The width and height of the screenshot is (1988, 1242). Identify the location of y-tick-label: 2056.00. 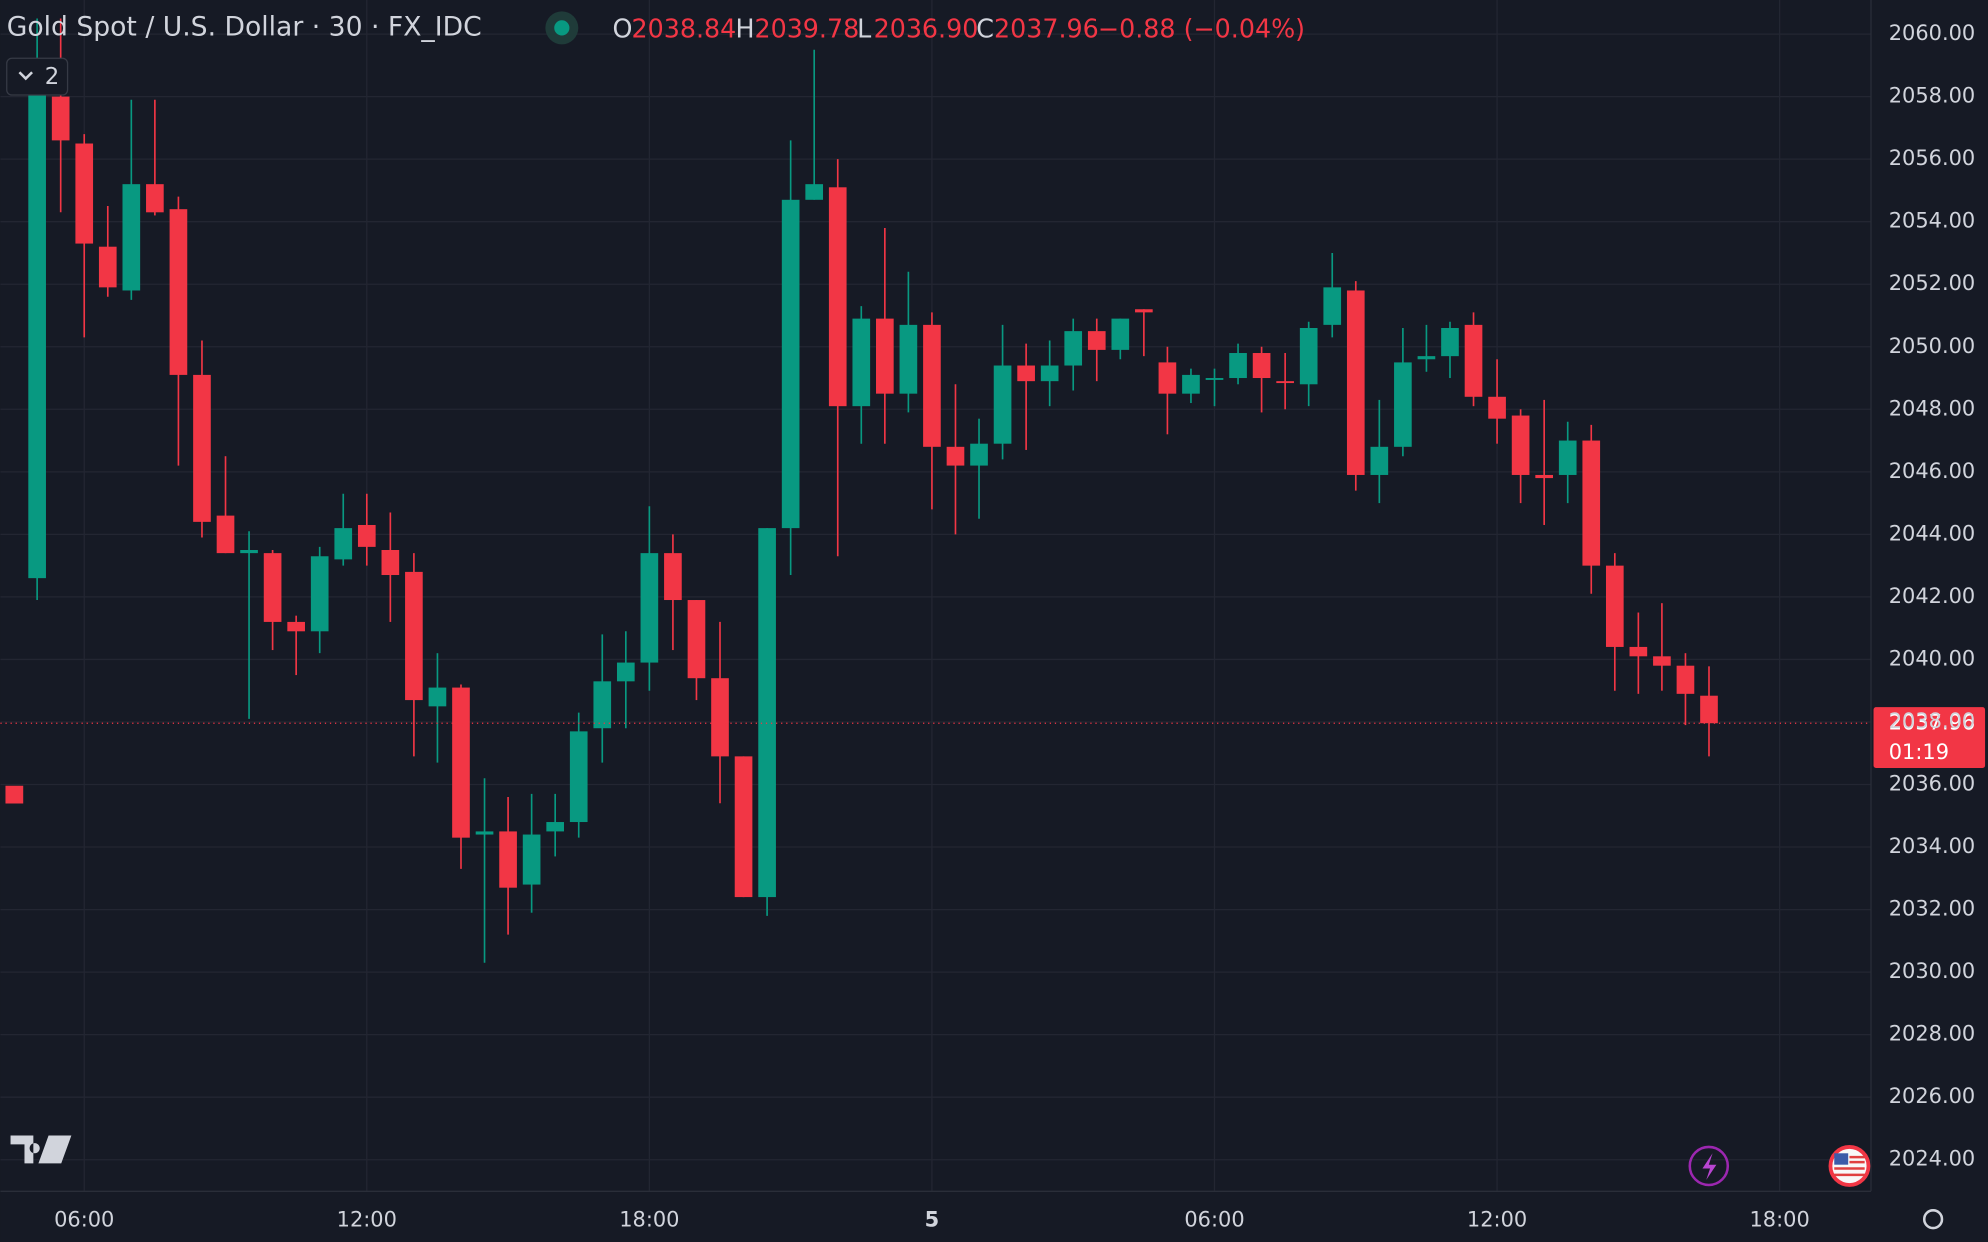
(1932, 158).